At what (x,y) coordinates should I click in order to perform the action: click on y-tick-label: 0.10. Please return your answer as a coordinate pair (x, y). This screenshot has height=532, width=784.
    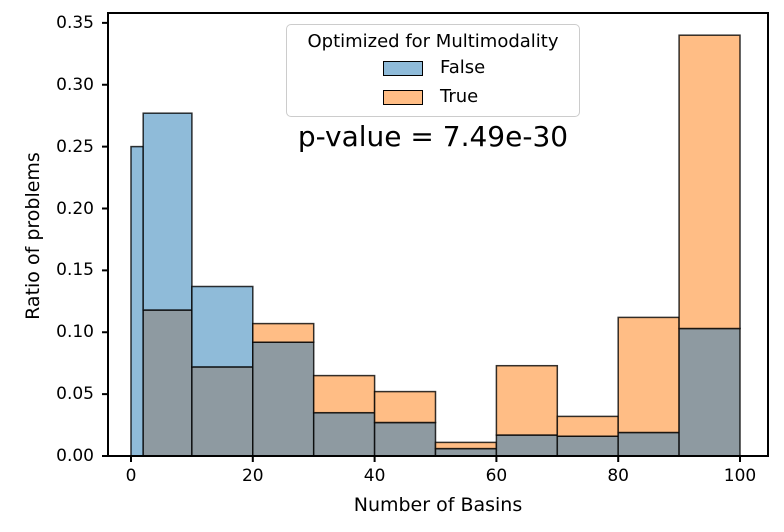
    Looking at the image, I should click on (75, 332).